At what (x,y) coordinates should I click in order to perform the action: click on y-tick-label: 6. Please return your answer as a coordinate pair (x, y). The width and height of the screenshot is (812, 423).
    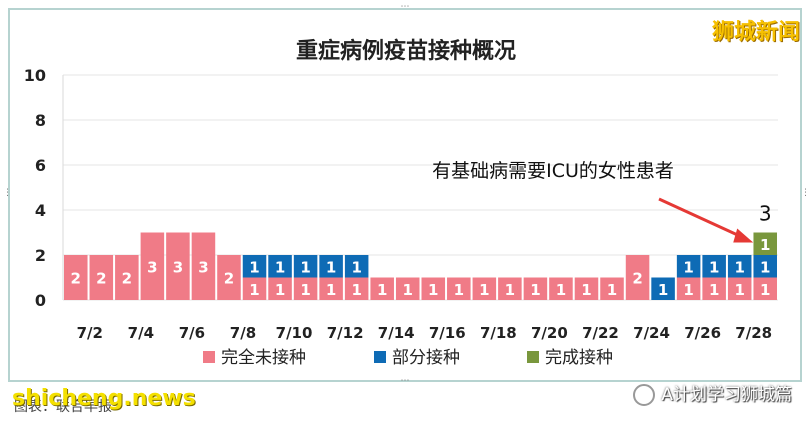
    Looking at the image, I should click on (40, 165).